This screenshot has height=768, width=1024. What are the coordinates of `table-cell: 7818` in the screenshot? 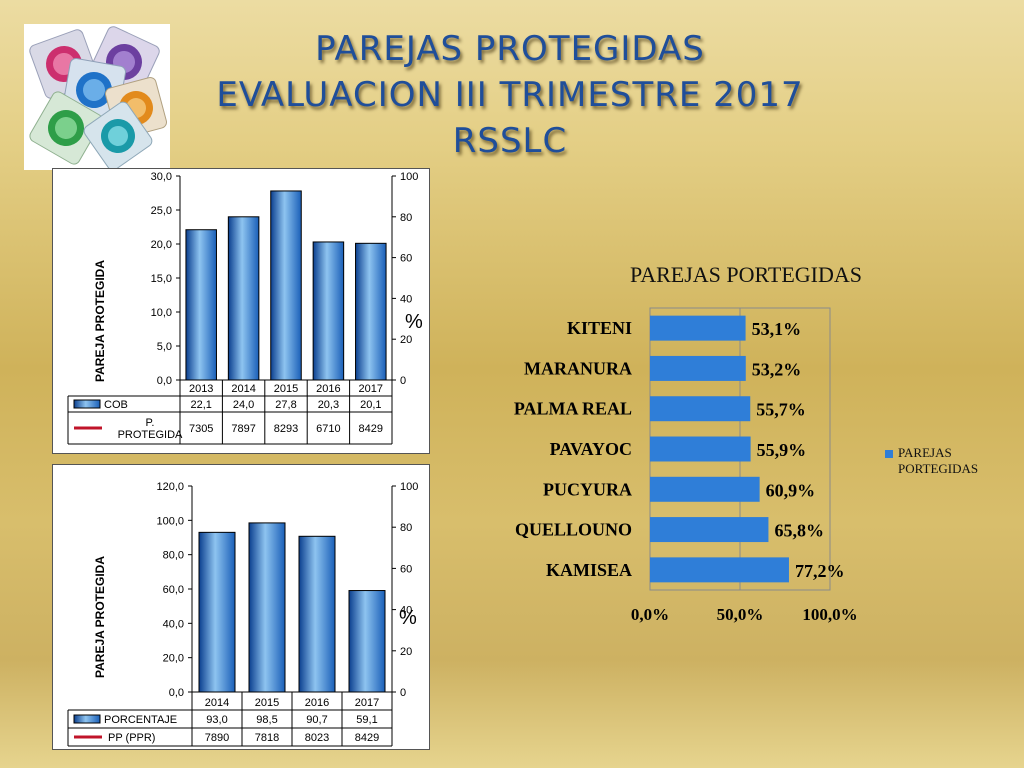 It's located at (267, 738).